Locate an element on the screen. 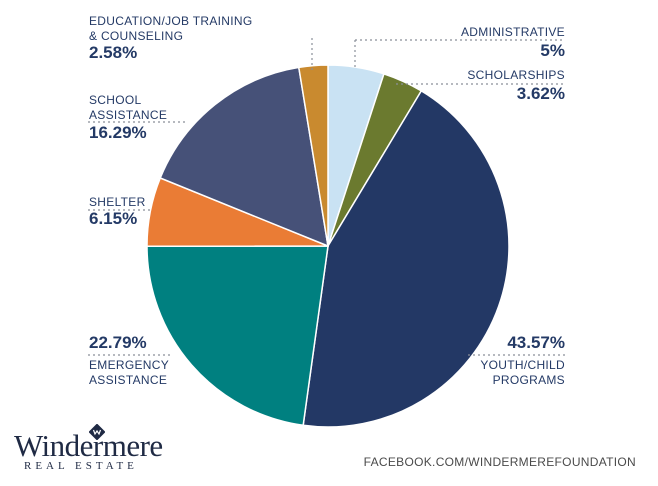  label-education-line2: & COUNSELING is located at coordinates (136, 36).